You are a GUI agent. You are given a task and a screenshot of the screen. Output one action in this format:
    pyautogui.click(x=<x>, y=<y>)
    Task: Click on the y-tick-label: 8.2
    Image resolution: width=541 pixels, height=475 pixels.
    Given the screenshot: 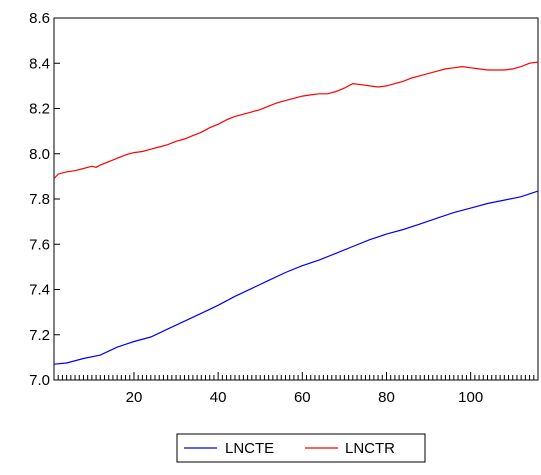 What is the action you would take?
    pyautogui.click(x=39, y=109)
    